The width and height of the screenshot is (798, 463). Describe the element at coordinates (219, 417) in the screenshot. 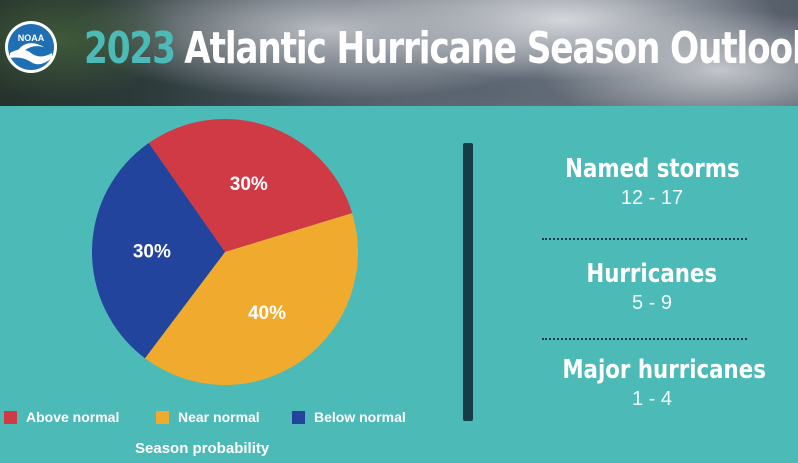

I see `legend-label: Near normal` at that location.